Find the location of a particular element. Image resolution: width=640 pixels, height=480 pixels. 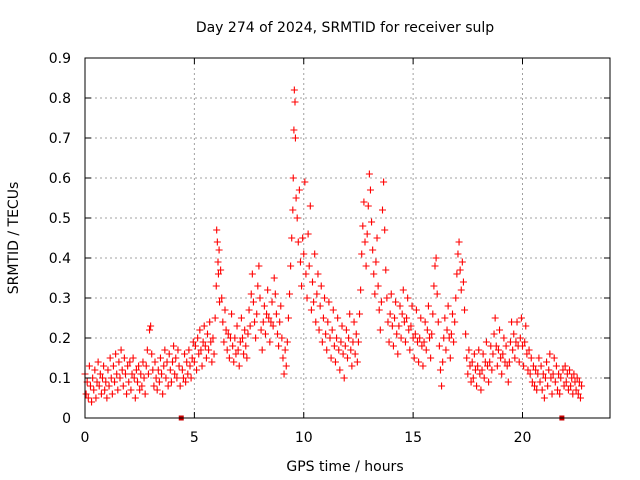

y-tick-label: 0 is located at coordinates (66, 419).